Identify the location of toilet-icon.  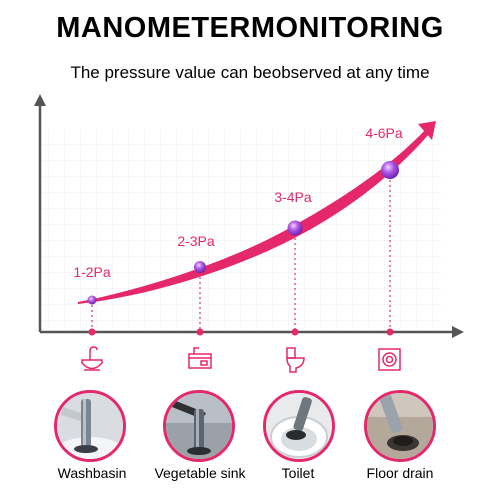
(295, 360).